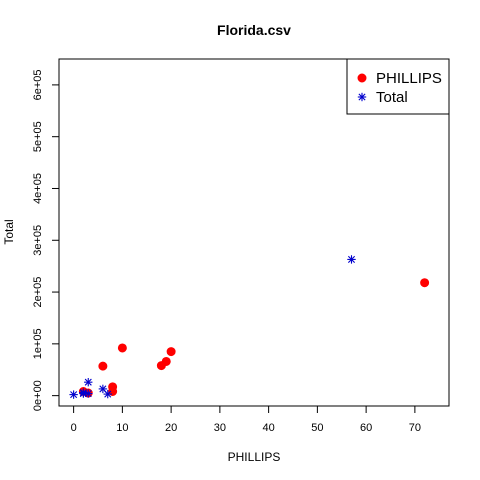 Image resolution: width=480 pixels, height=480 pixels. What do you see at coordinates (38, 136) in the screenshot?
I see `y-tick-label: 5e+05` at bounding box center [38, 136].